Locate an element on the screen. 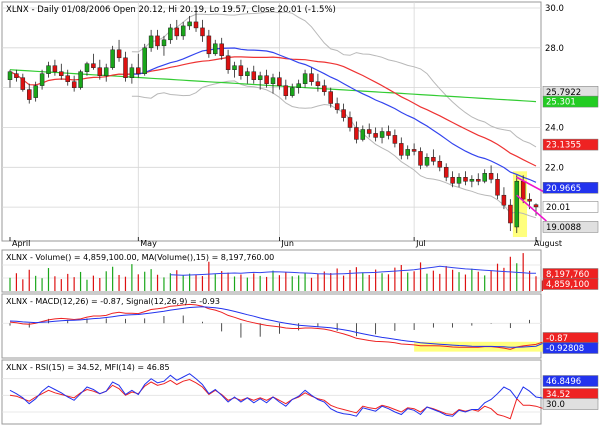 Image resolution: width=600 pixels, height=426 pixels. volume-ma-path is located at coordinates (353, 270).